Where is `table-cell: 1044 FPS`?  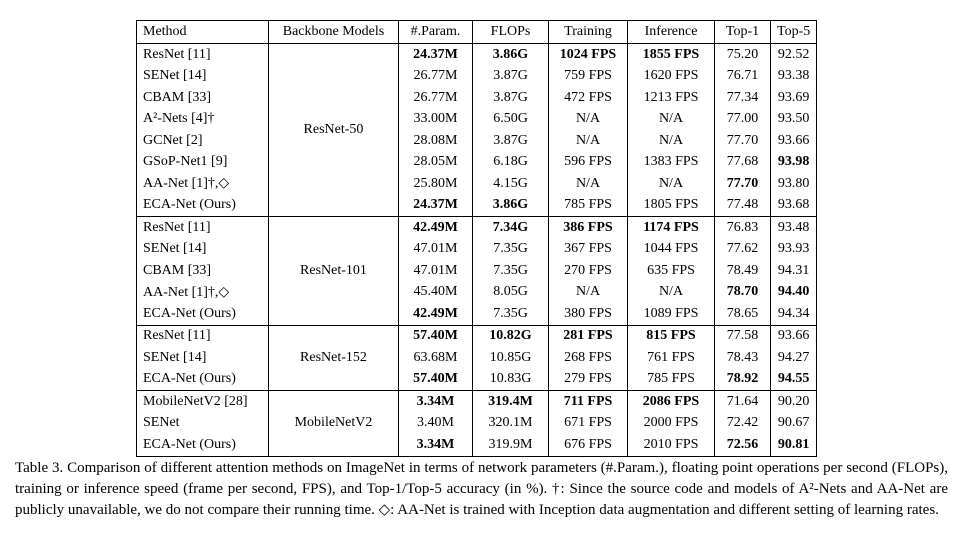 table-cell: 1044 FPS is located at coordinates (671, 249).